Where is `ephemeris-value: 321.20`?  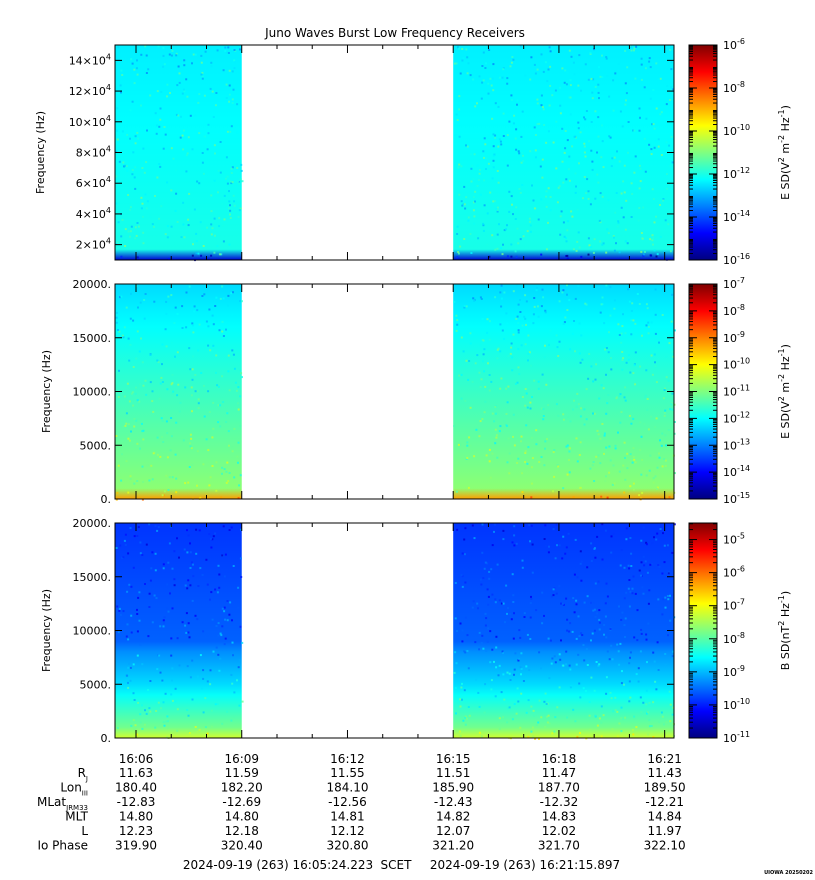
ephemeris-value: 321.20 is located at coordinates (453, 846).